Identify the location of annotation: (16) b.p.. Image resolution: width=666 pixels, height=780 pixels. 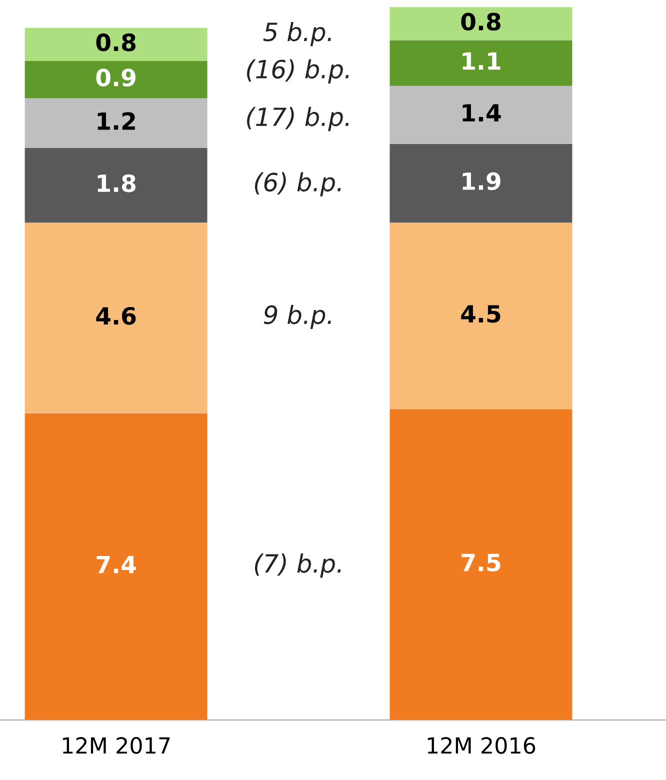
(297, 71).